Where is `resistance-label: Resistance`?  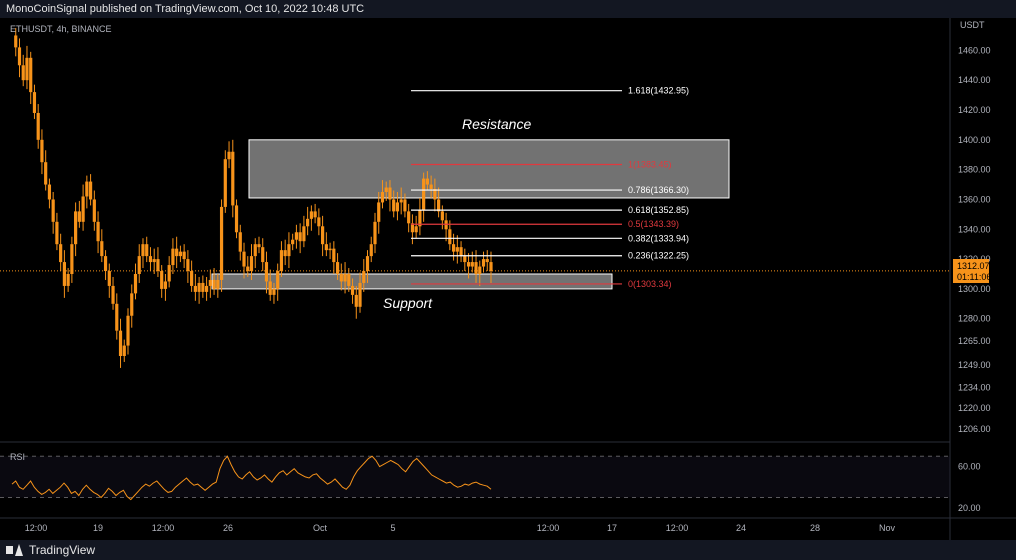 resistance-label: Resistance is located at coordinates (496, 124).